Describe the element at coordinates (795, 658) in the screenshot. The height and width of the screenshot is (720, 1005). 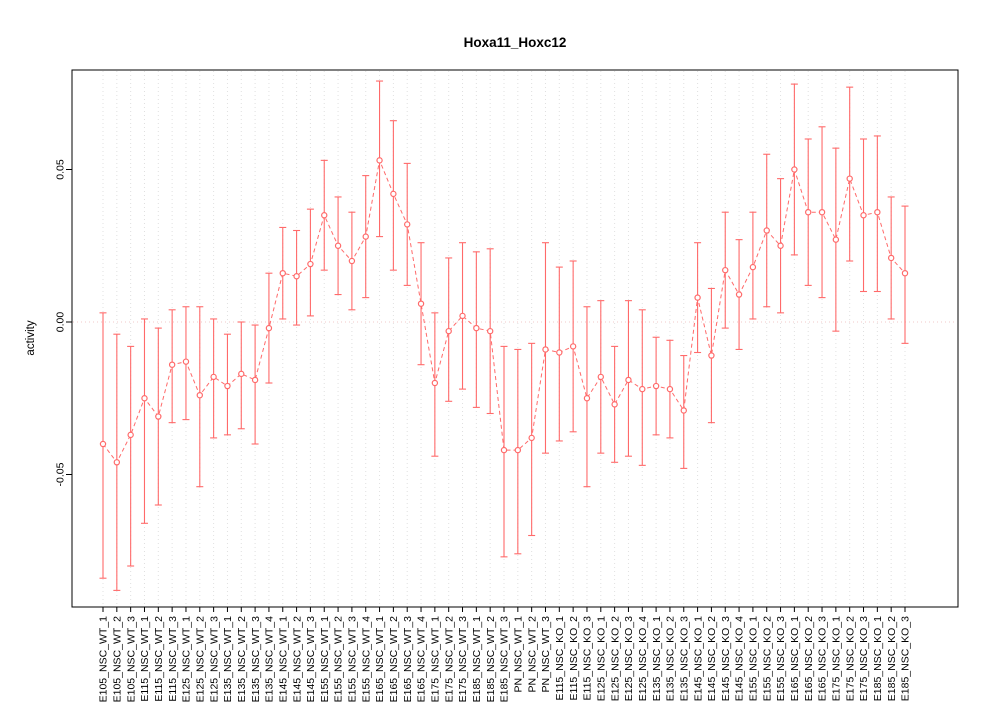
I see `x-axis-label: E165_NSC_KO_1` at that location.